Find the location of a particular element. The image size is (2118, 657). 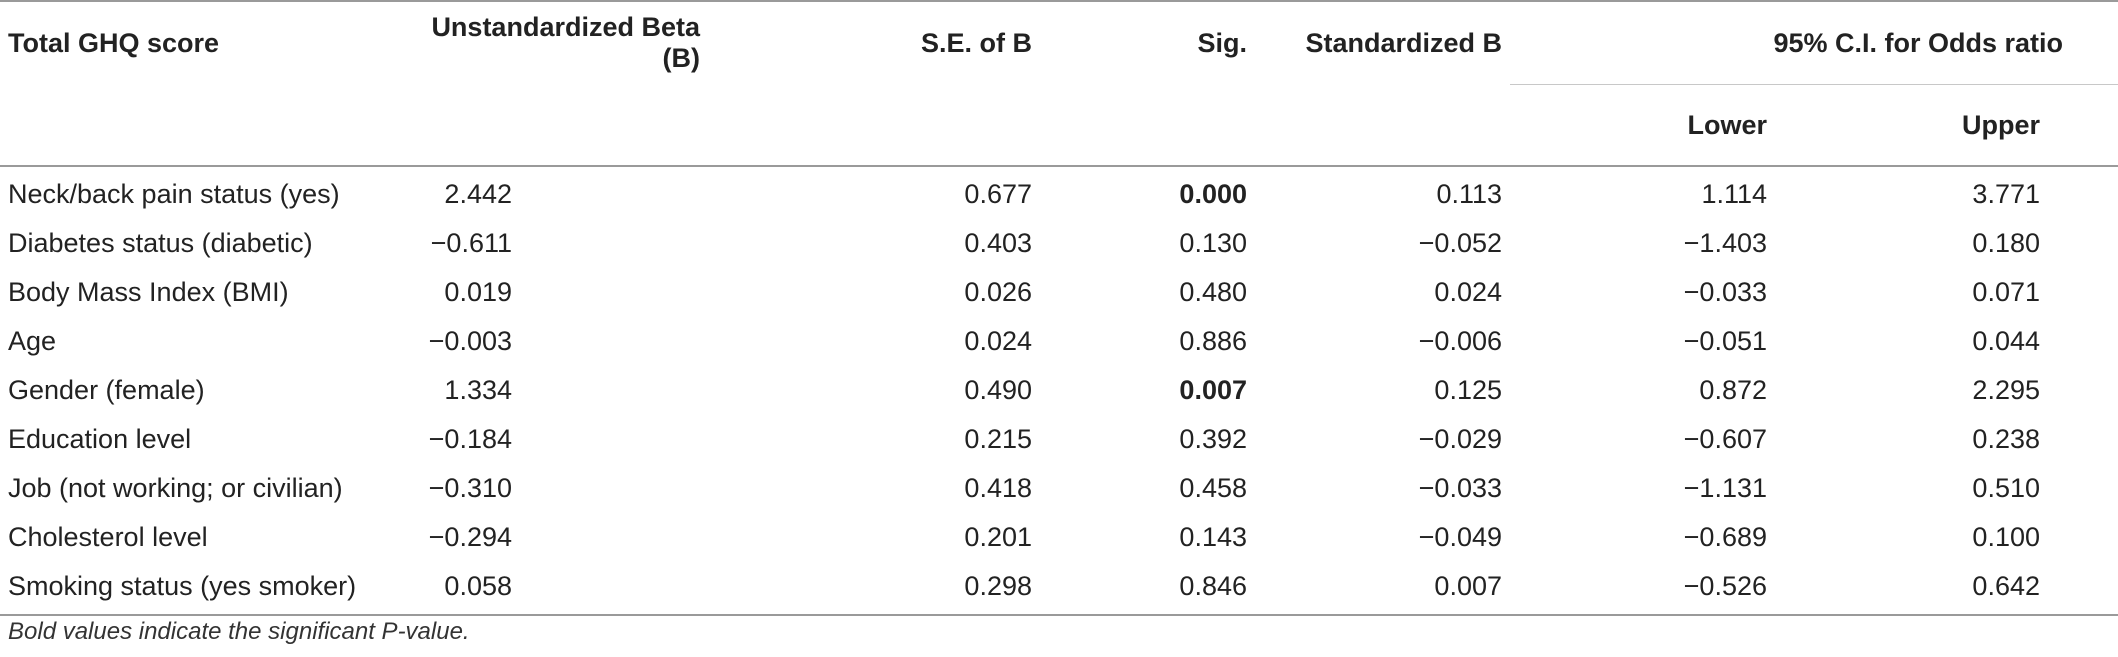

cell-se: 0.026 is located at coordinates (998, 292).